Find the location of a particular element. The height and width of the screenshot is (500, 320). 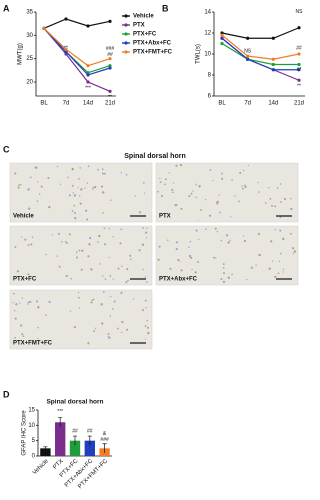

error-bar is located at coordinates (60, 422).